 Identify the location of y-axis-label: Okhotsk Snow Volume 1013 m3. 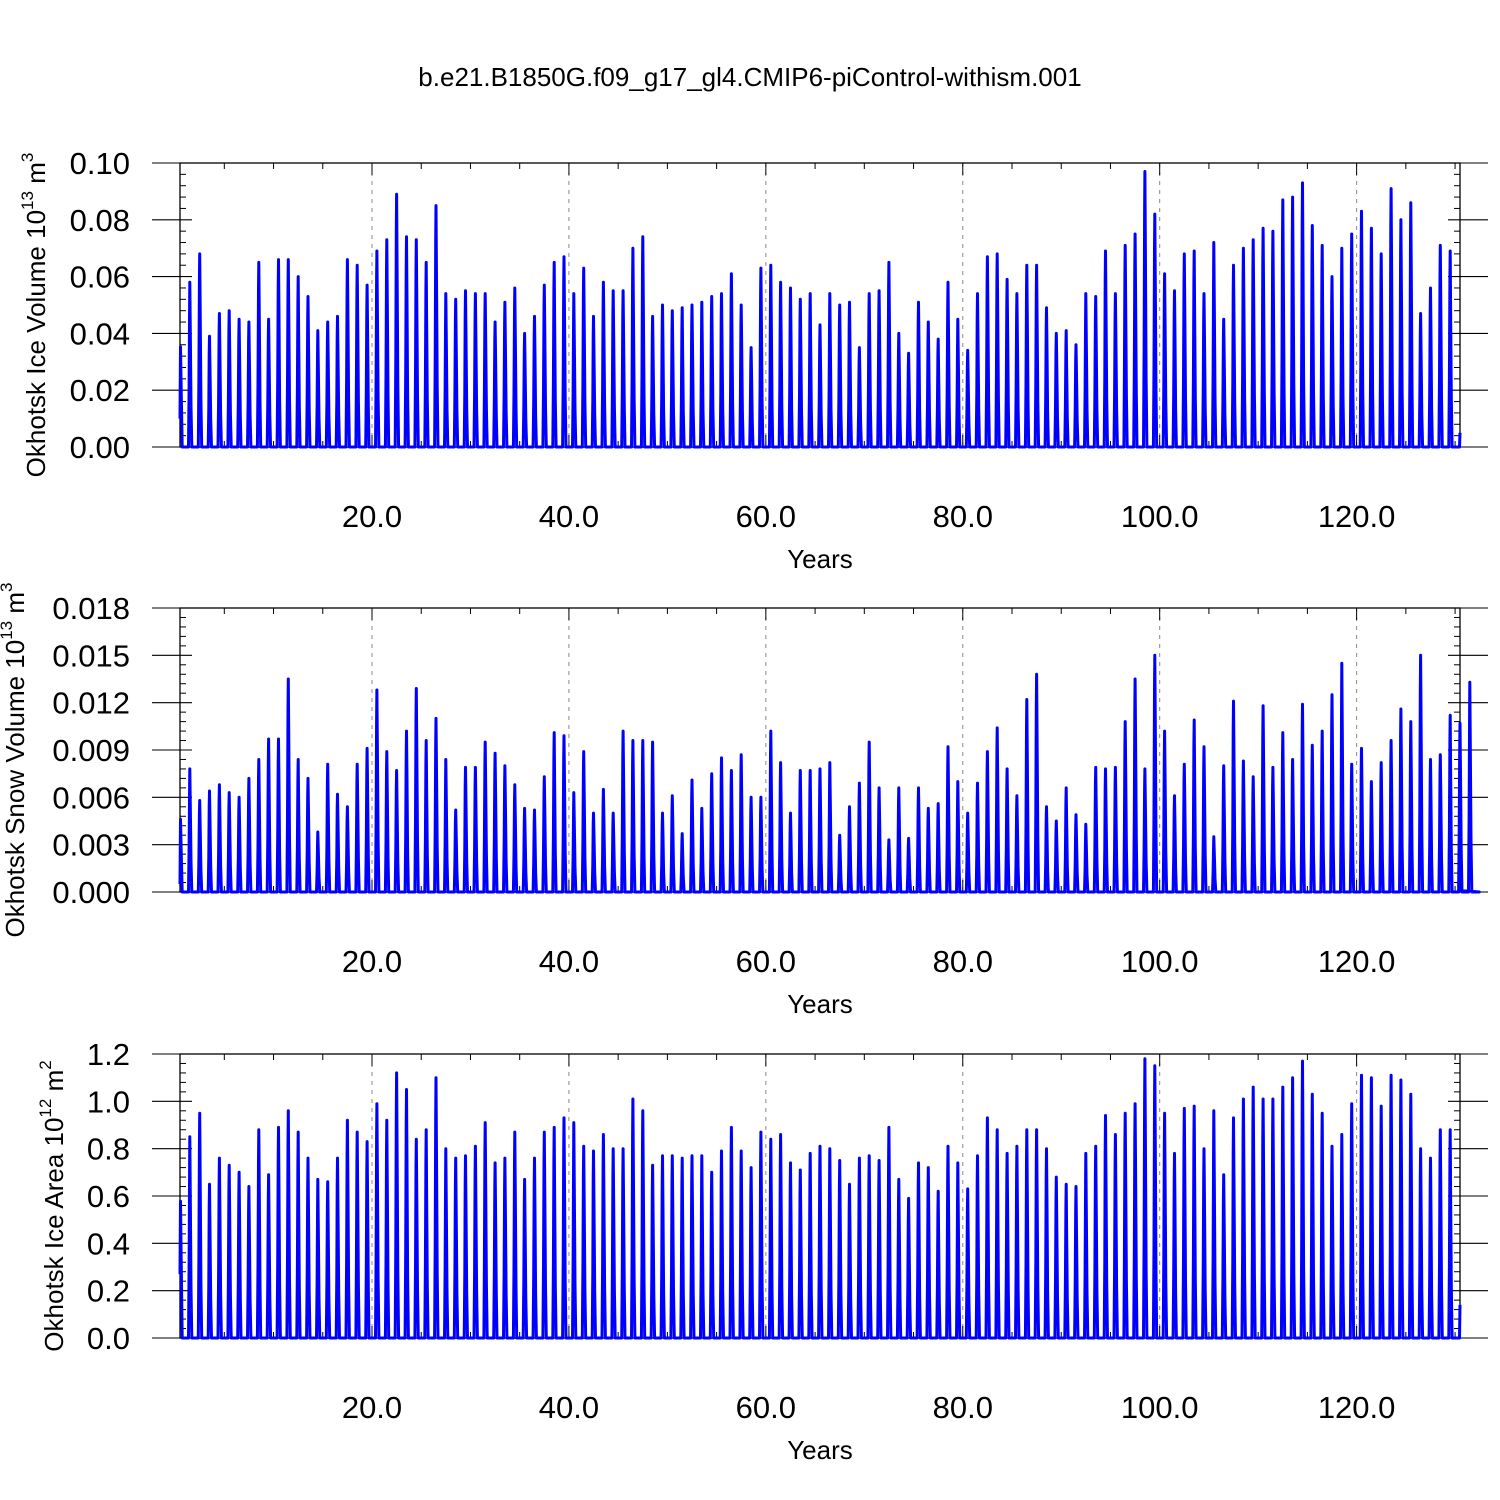
(15, 760).